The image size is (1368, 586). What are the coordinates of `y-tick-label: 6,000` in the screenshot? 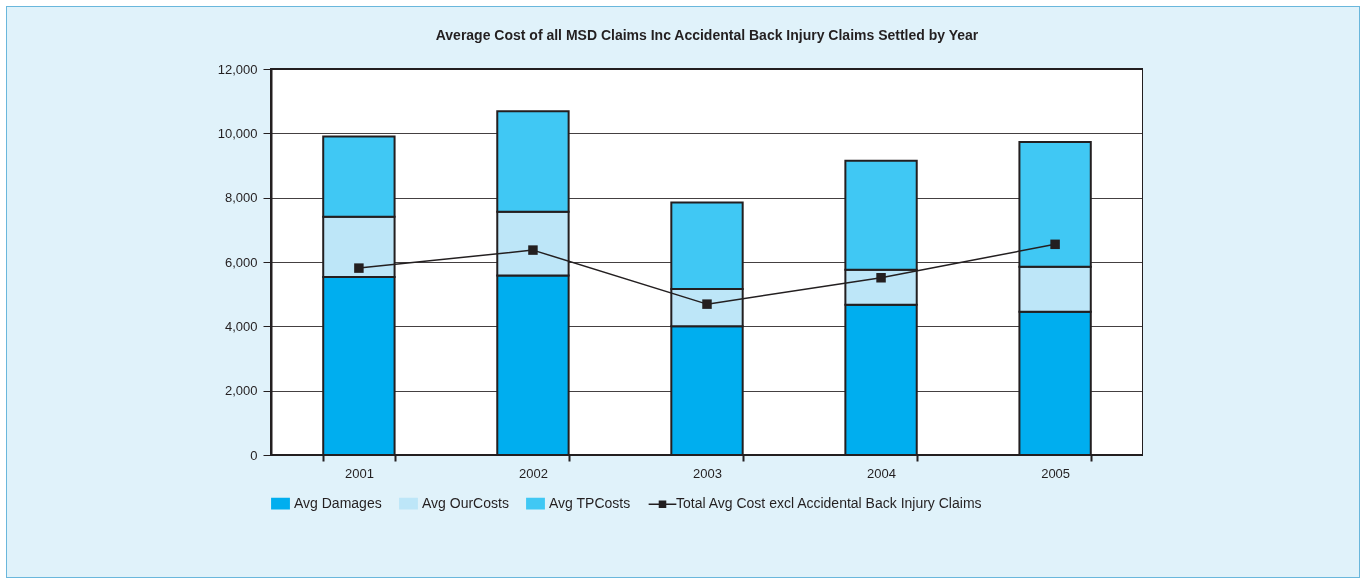 It's located at (241, 262).